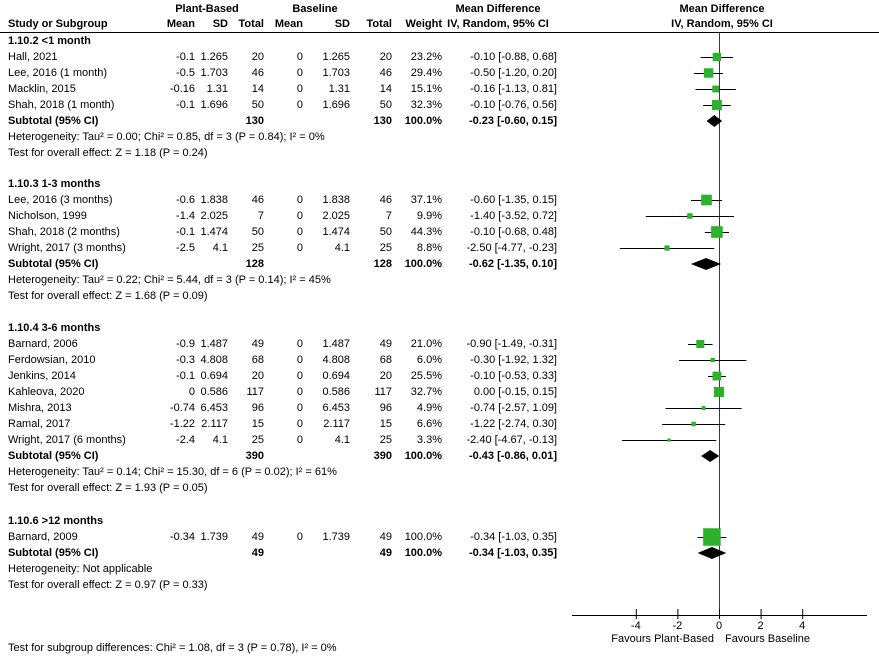  What do you see at coordinates (61, 105) in the screenshot?
I see `study-name: Shah, 2018 (1 month)` at bounding box center [61, 105].